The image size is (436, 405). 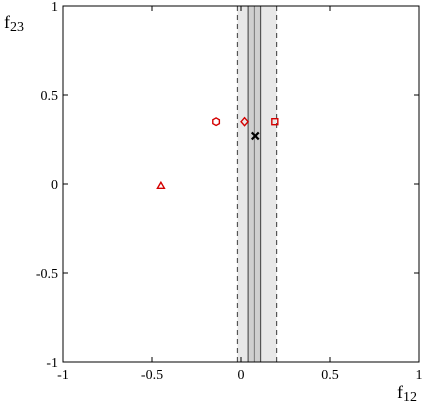 I want to click on y-tick-label: -0.5, so click(x=47, y=274).